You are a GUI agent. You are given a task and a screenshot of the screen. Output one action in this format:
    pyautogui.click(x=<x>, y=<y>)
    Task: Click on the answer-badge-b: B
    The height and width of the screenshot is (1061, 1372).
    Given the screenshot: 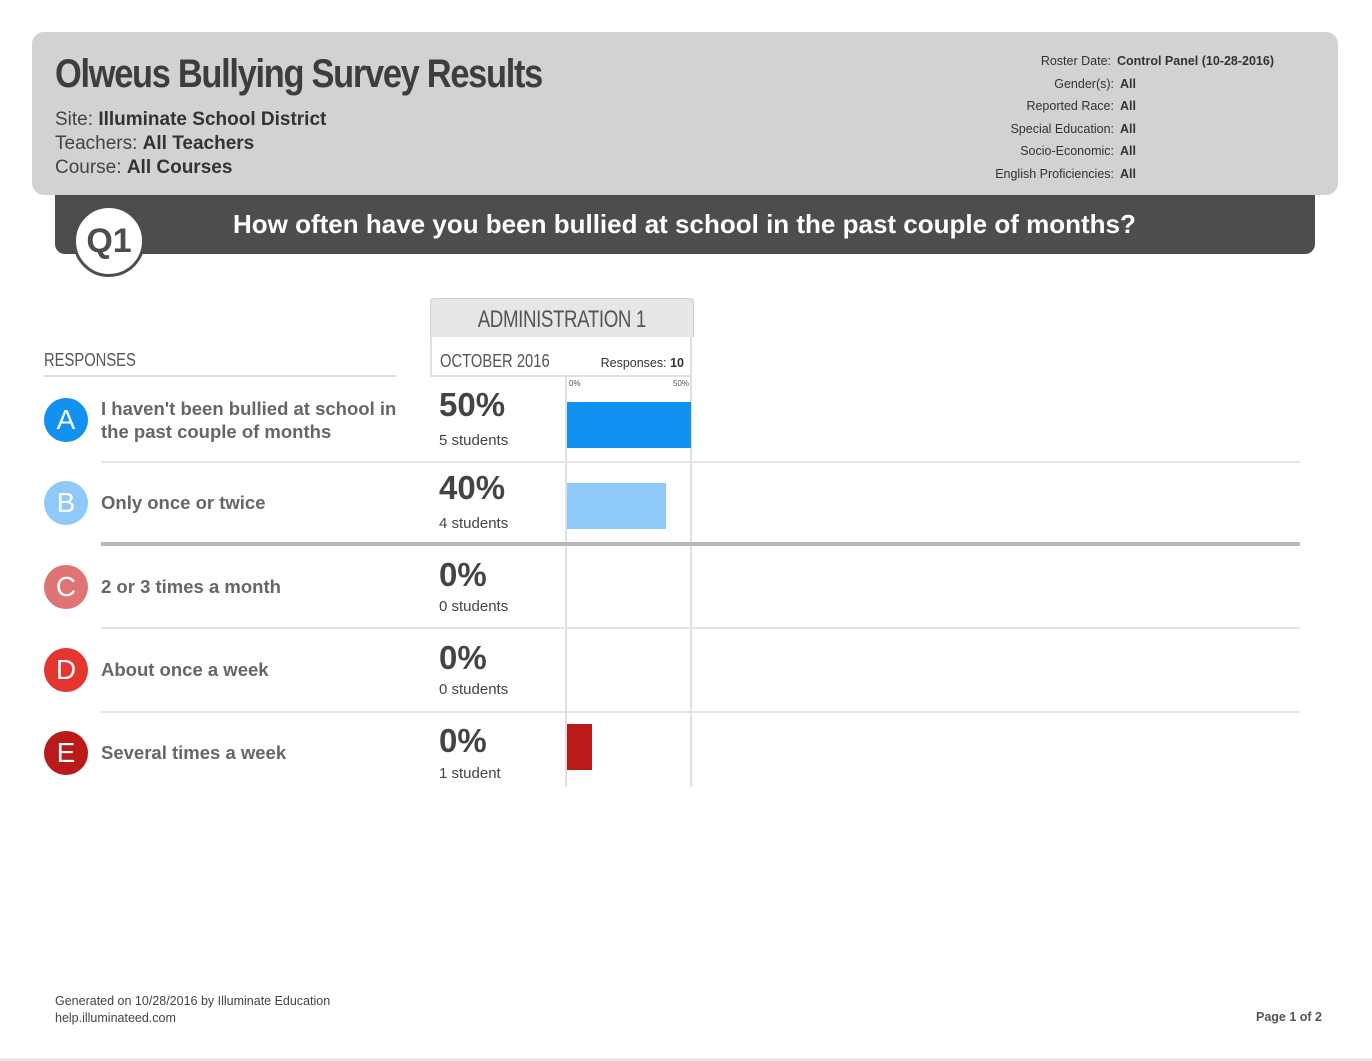 What is the action you would take?
    pyautogui.click(x=66, y=503)
    